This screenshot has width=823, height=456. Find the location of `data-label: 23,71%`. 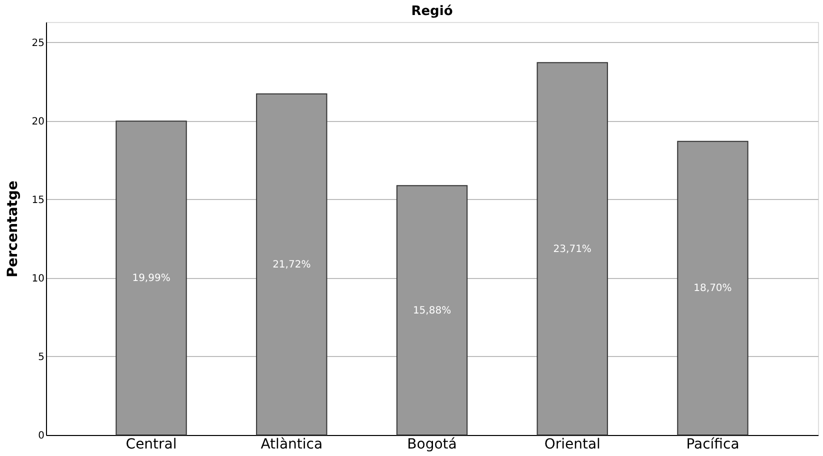

data-label: 23,71% is located at coordinates (572, 249).